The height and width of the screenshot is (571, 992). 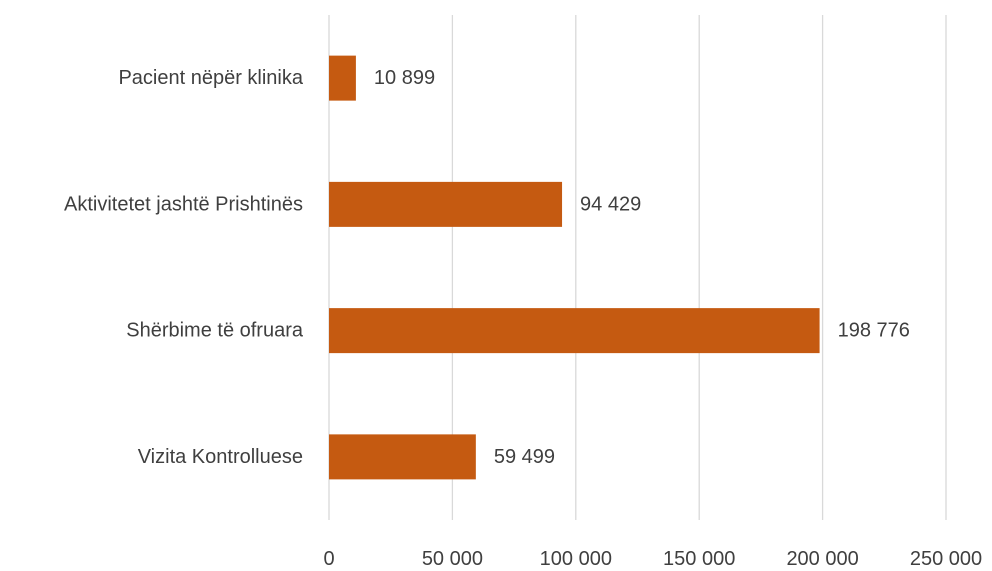 I want to click on x-tick-label: 150 000, so click(x=699, y=559).